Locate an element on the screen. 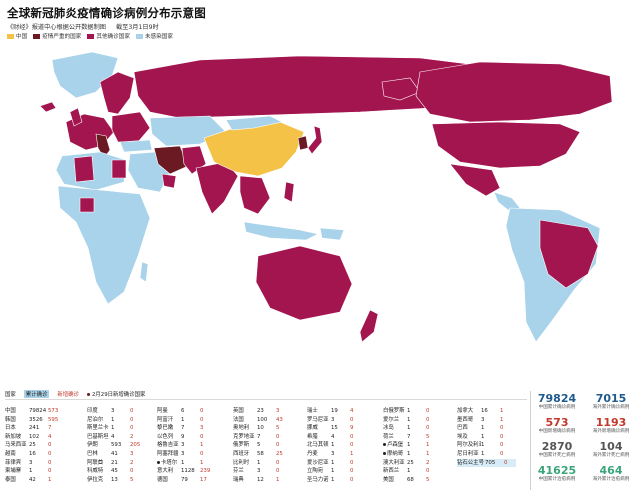 The image size is (641, 493). region-australia is located at coordinates (304, 283).